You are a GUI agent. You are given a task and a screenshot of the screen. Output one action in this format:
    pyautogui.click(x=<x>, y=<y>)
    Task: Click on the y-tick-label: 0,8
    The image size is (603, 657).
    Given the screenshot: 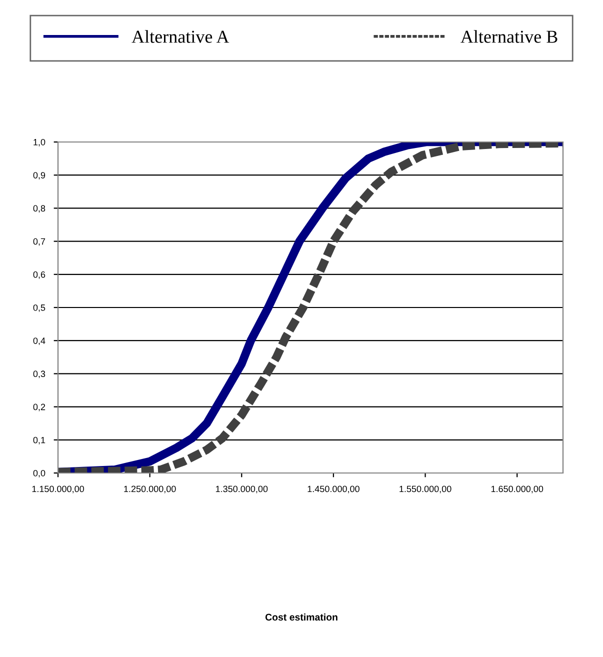 What is the action you would take?
    pyautogui.click(x=39, y=209)
    